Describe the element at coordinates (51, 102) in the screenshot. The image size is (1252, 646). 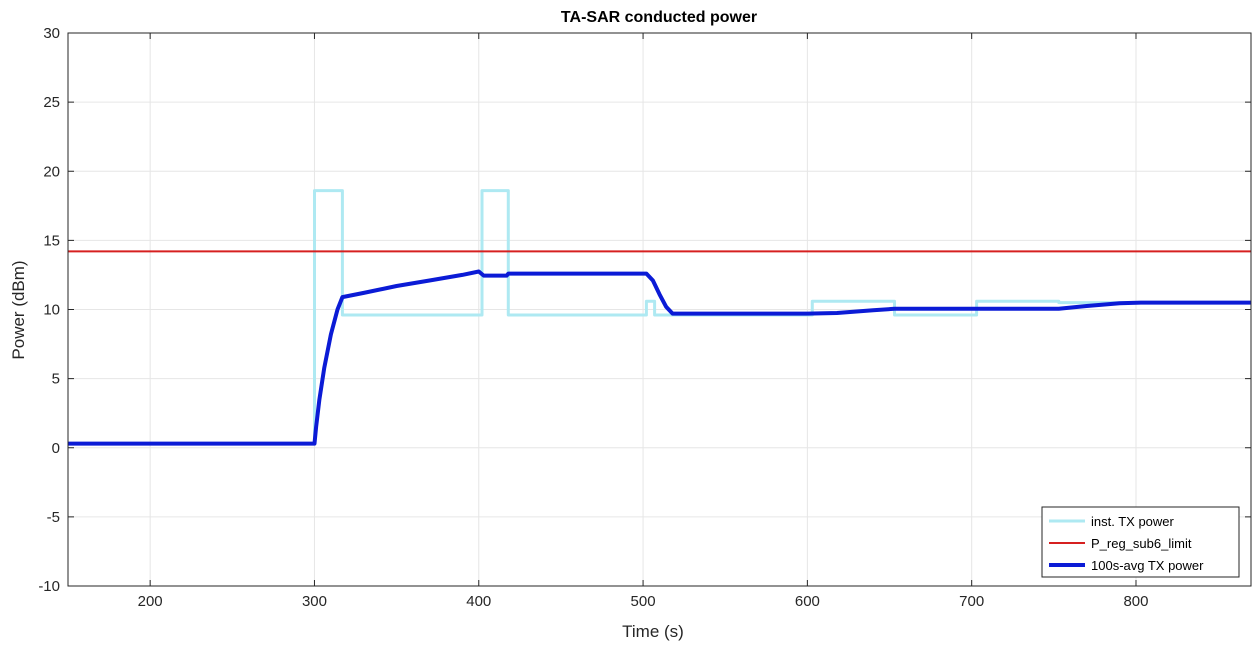
I see `y-tick-label: 25` at that location.